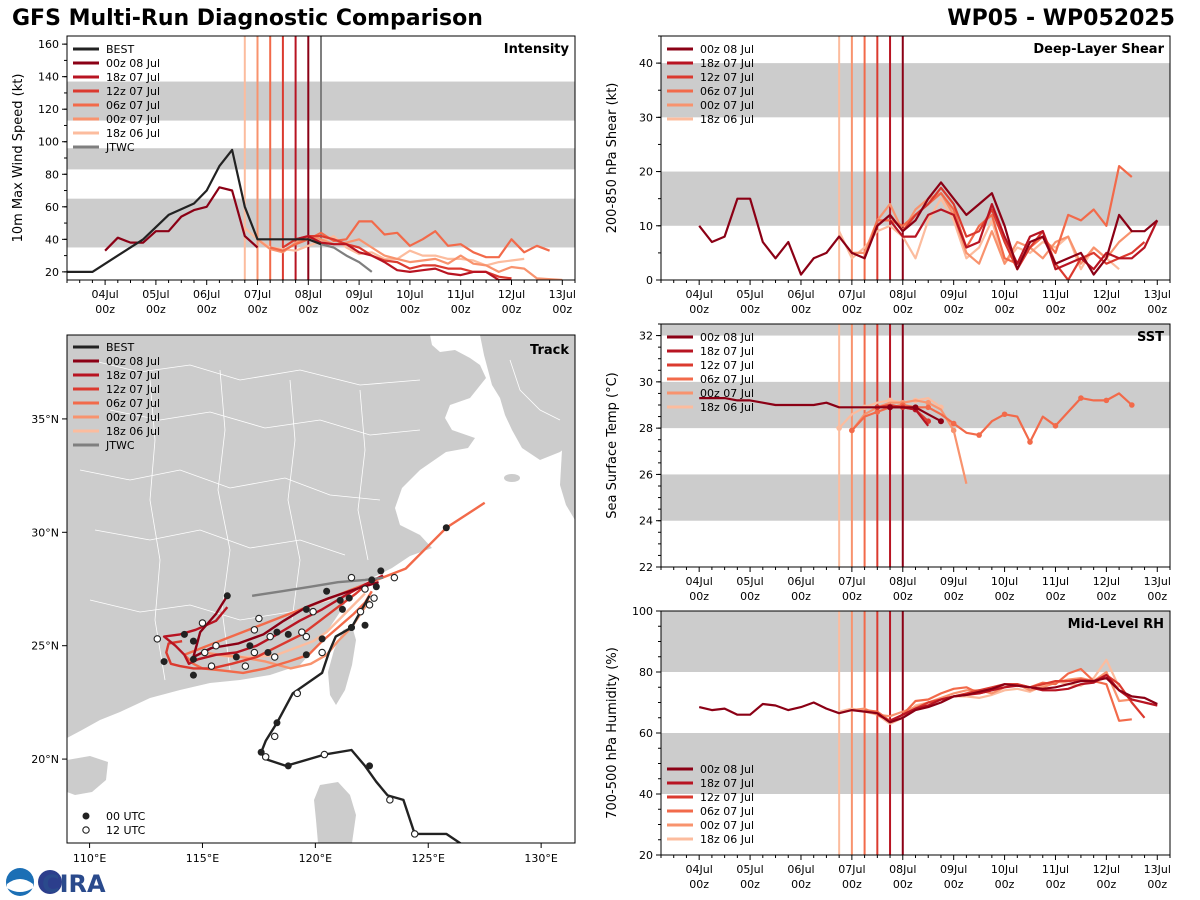 This screenshot has height=900, width=1200. What do you see at coordinates (727, 119) in the screenshot?
I see `shear-legend-label: 18z 06 Jul` at bounding box center [727, 119].